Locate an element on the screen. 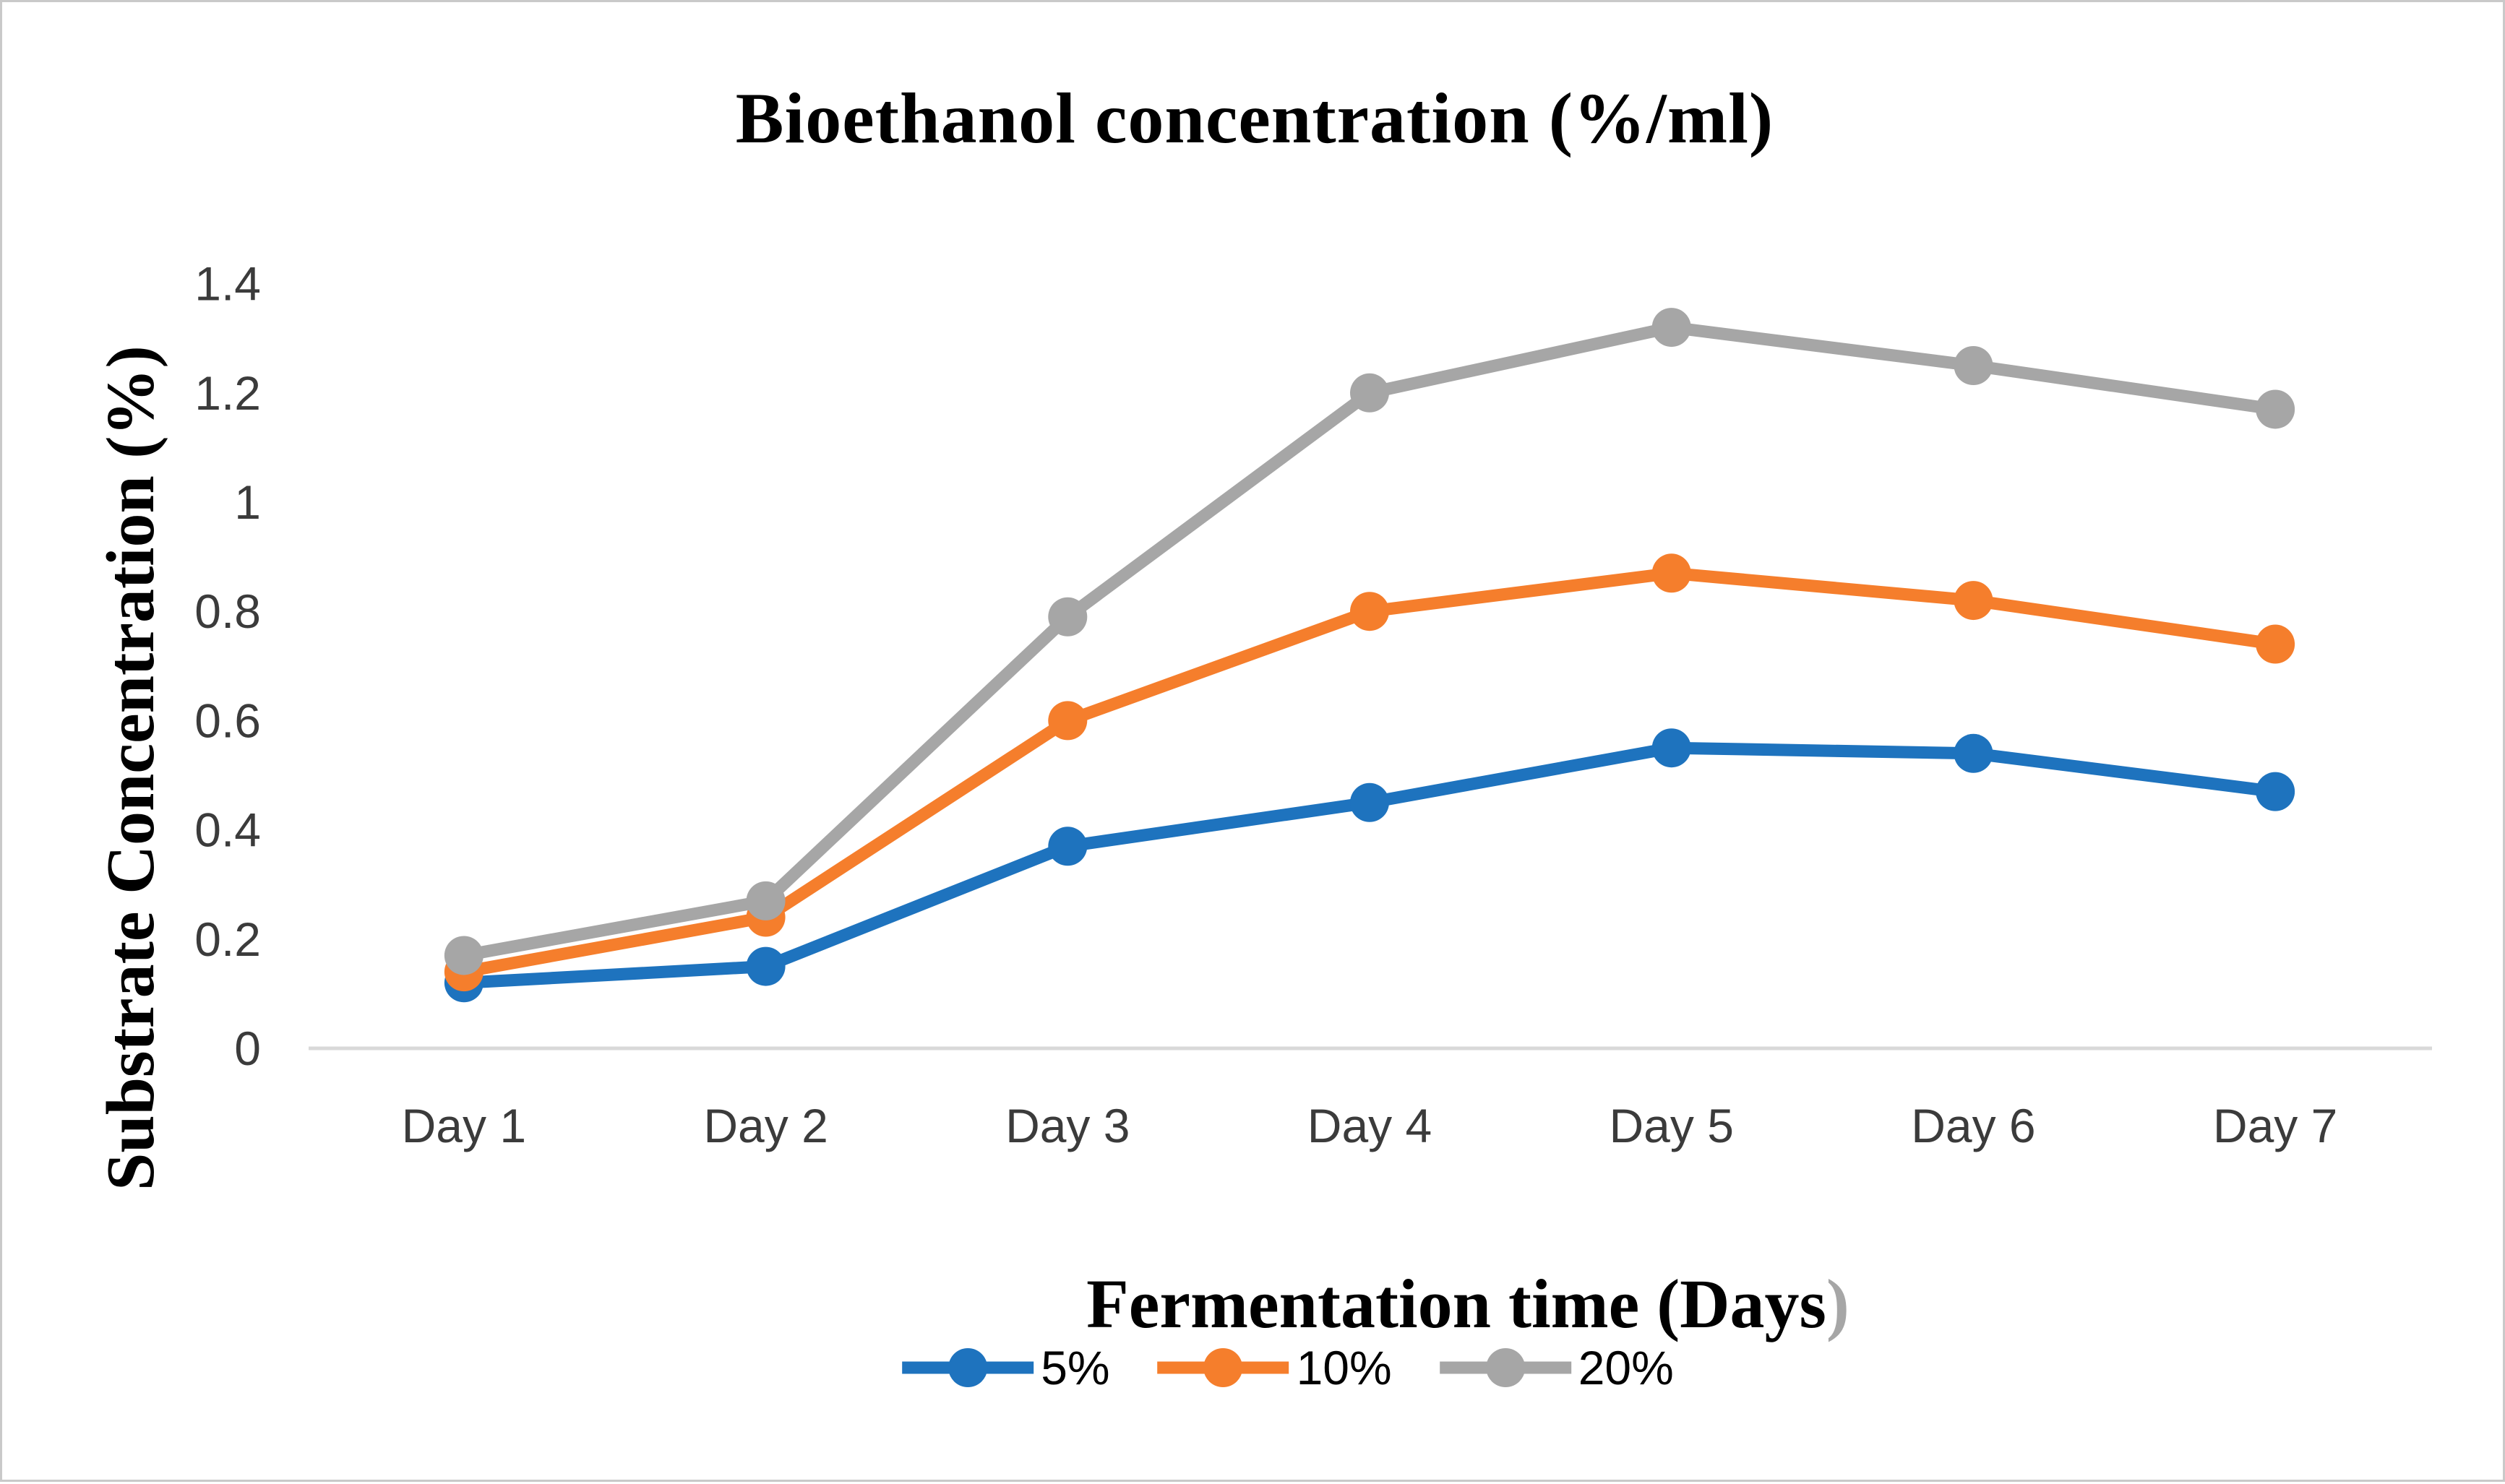  legend-item-5pct: 5% is located at coordinates (1005, 1367).